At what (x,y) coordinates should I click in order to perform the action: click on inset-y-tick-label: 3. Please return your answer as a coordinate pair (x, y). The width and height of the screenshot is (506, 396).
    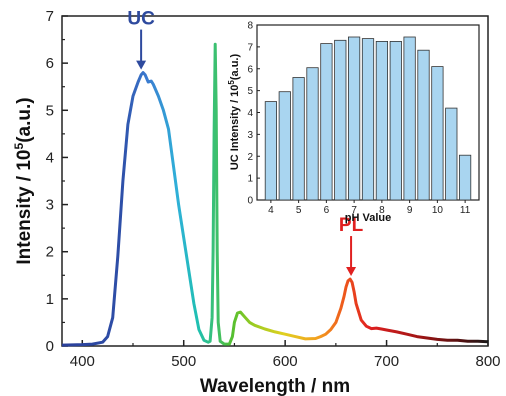
    Looking at the image, I should click on (250, 135).